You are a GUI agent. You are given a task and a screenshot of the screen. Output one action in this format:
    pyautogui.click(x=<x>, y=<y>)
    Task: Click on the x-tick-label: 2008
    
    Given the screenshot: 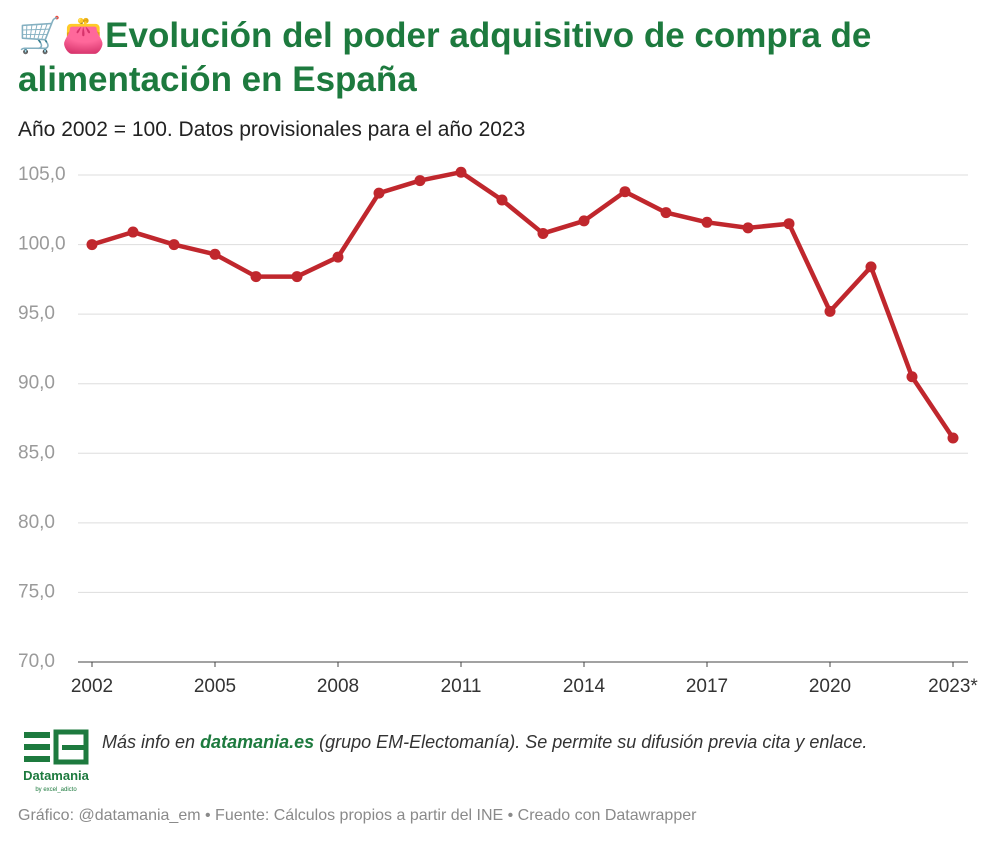 What is the action you would take?
    pyautogui.click(x=338, y=686)
    